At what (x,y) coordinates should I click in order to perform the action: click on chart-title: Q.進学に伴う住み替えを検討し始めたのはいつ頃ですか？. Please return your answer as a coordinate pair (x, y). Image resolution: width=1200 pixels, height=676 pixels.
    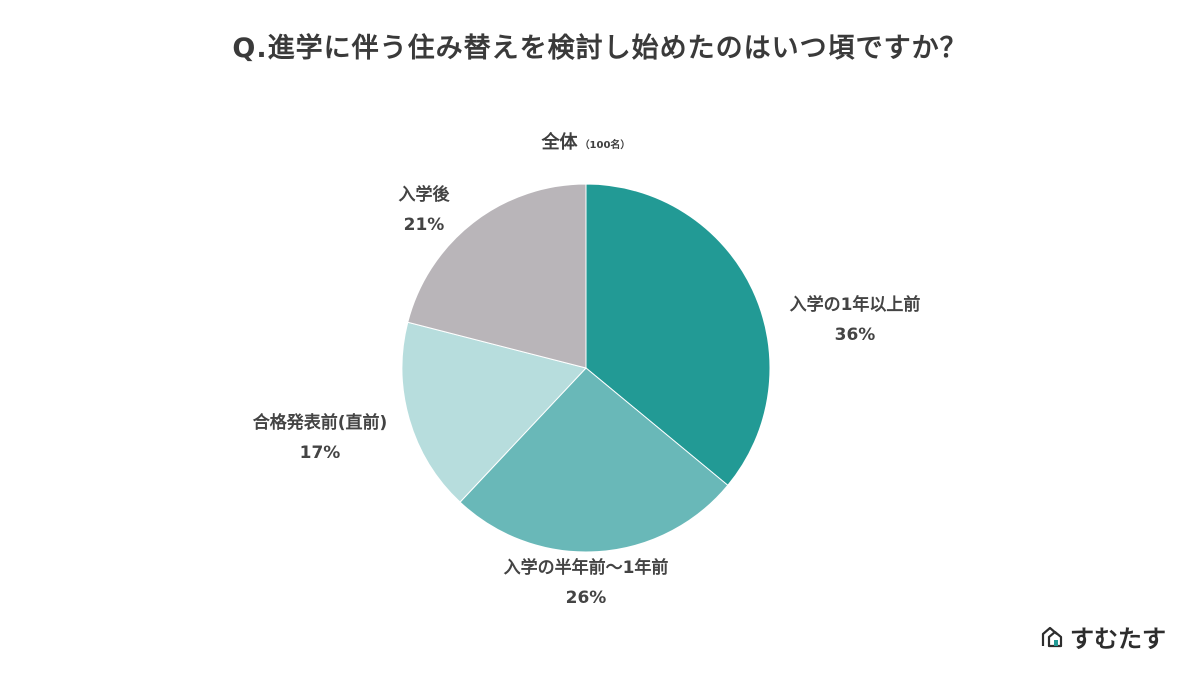
    Looking at the image, I should click on (600, 48).